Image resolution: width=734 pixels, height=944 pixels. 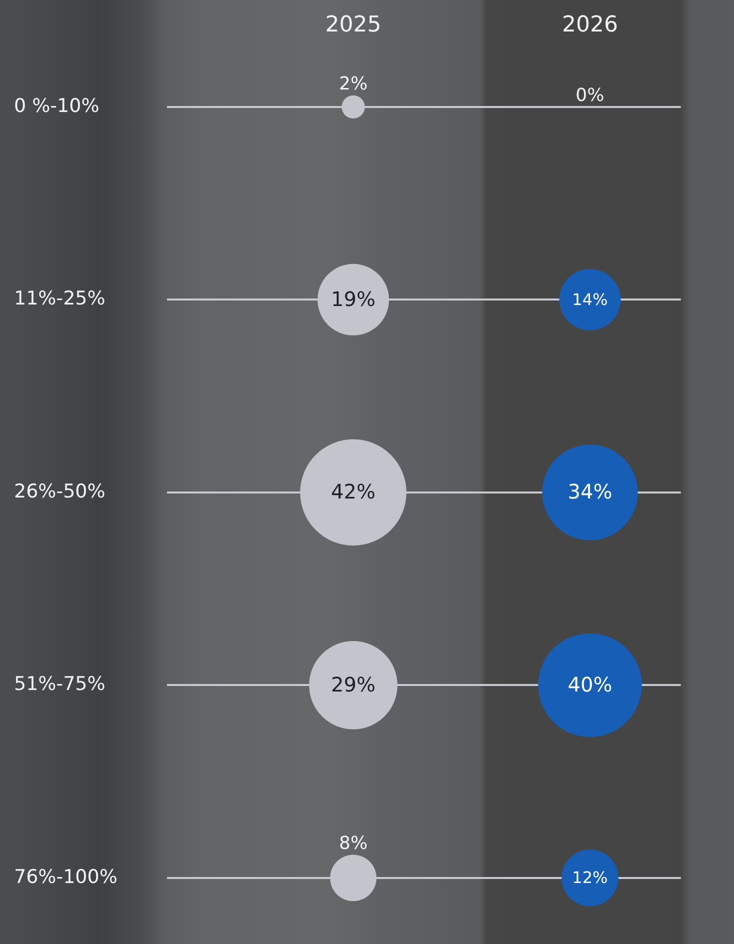 What do you see at coordinates (60, 299) in the screenshot?
I see `category-label: 11%-25%` at bounding box center [60, 299].